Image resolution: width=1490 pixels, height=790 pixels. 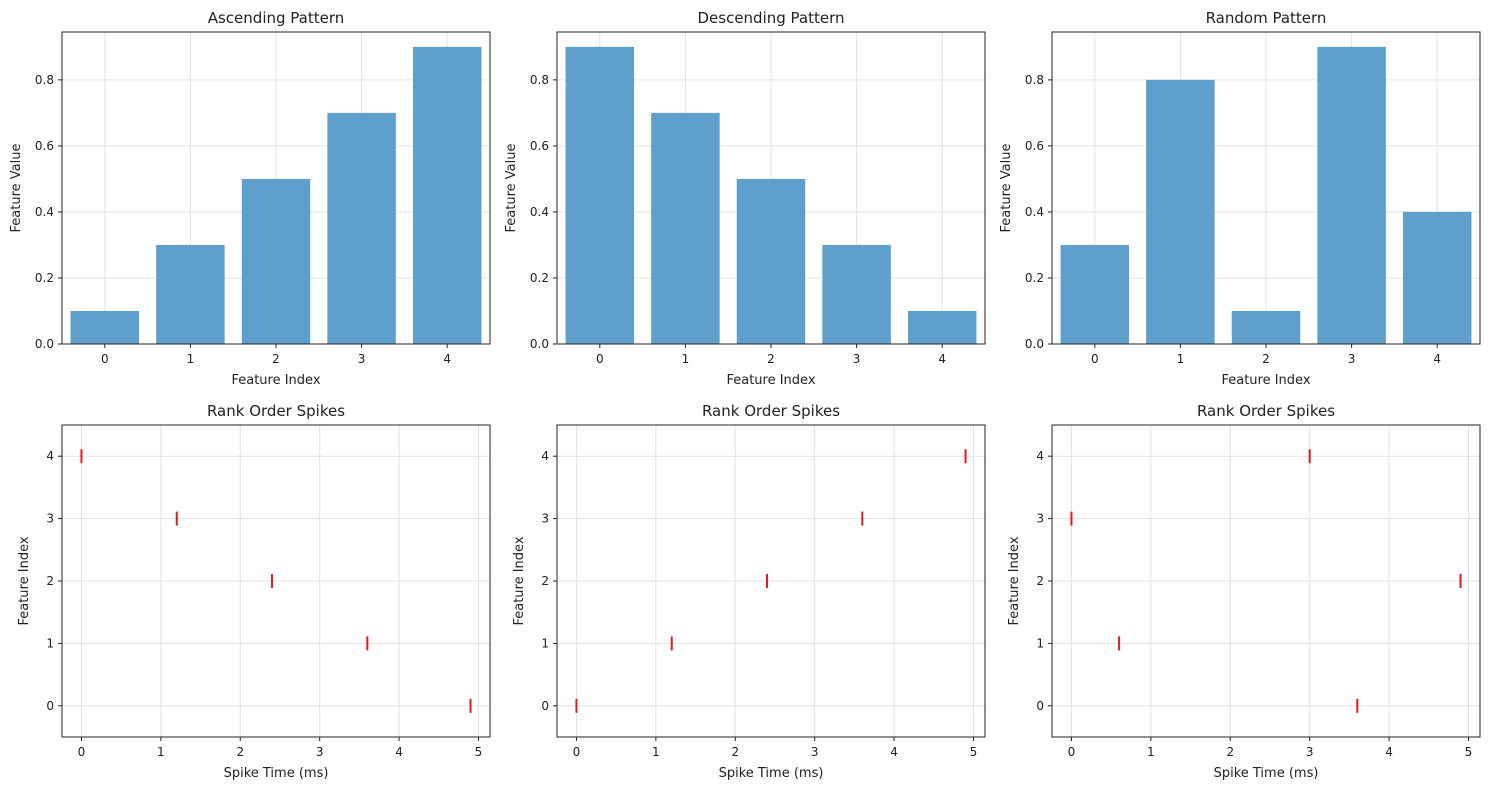 What do you see at coordinates (276, 18) in the screenshot?
I see `chart-title: Ascending Pattern` at bounding box center [276, 18].